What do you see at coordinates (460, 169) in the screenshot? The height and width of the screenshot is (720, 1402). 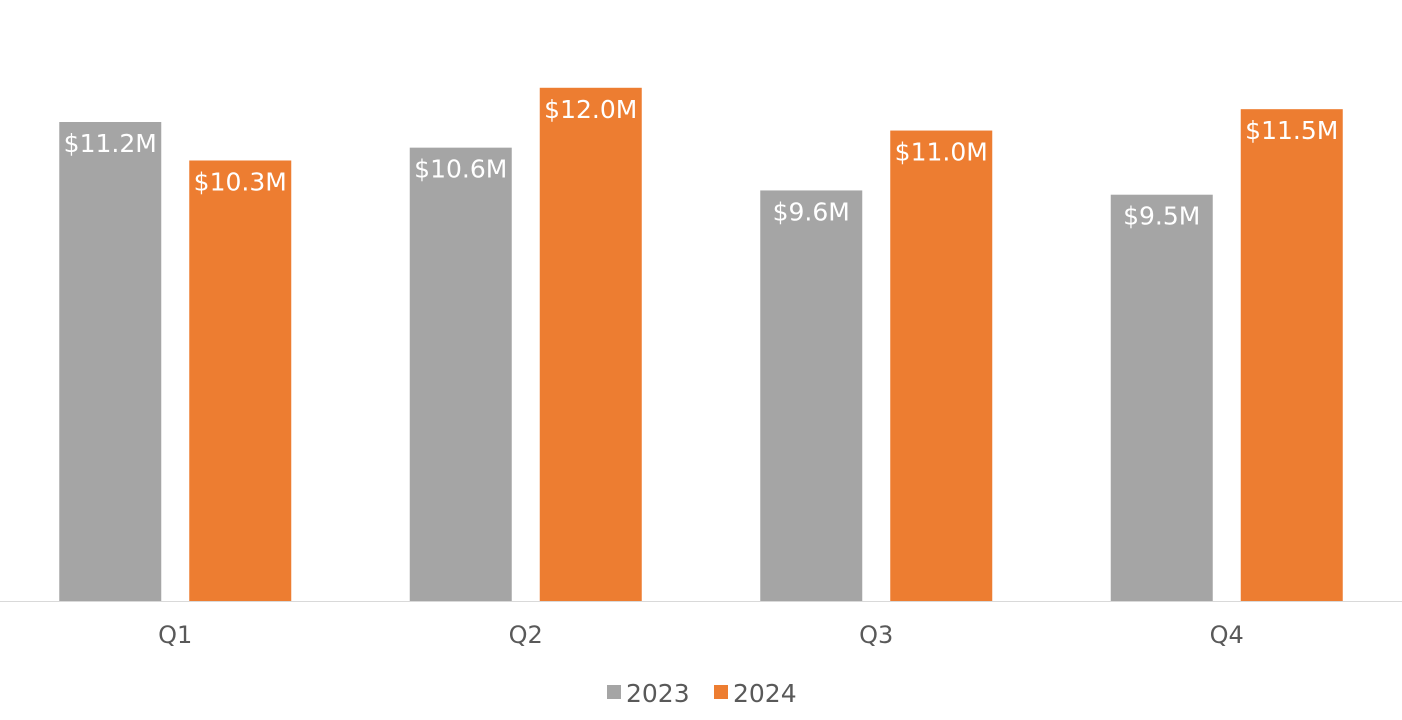 I see `data-label-q2-2023: $10.6M` at bounding box center [460, 169].